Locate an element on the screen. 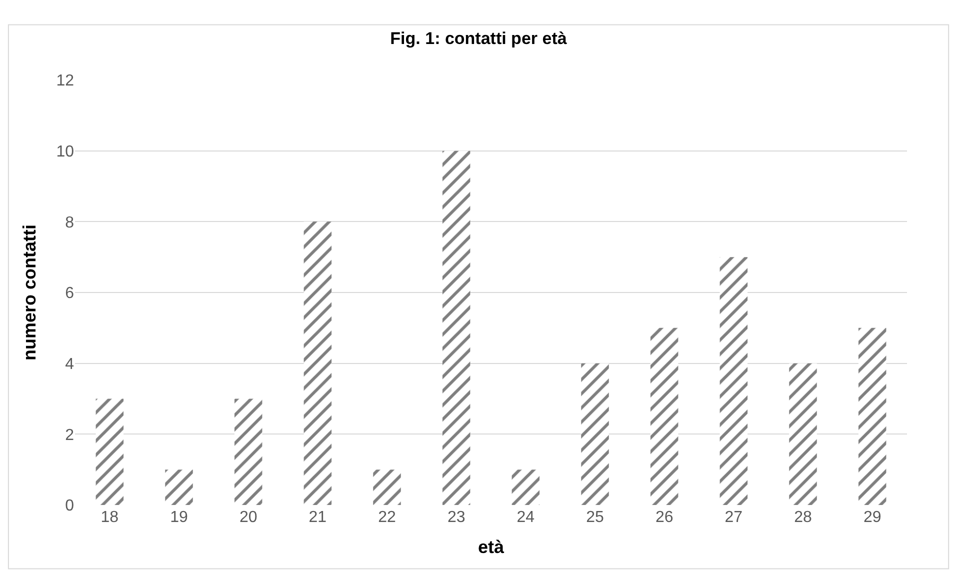 The height and width of the screenshot is (580, 957). x-tick-label: 22 is located at coordinates (387, 517).